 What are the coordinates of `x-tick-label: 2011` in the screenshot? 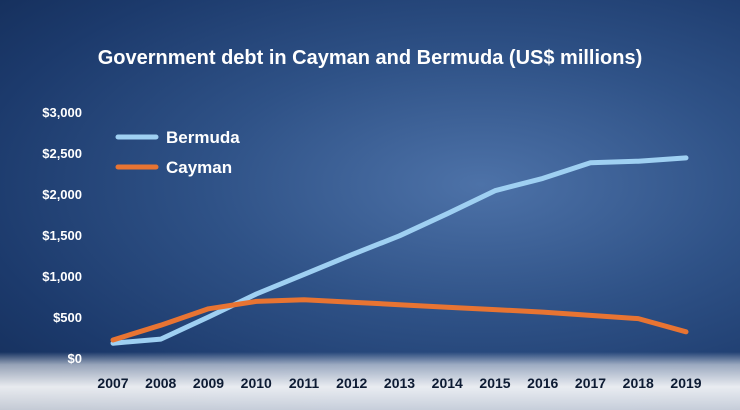 It's located at (304, 383).